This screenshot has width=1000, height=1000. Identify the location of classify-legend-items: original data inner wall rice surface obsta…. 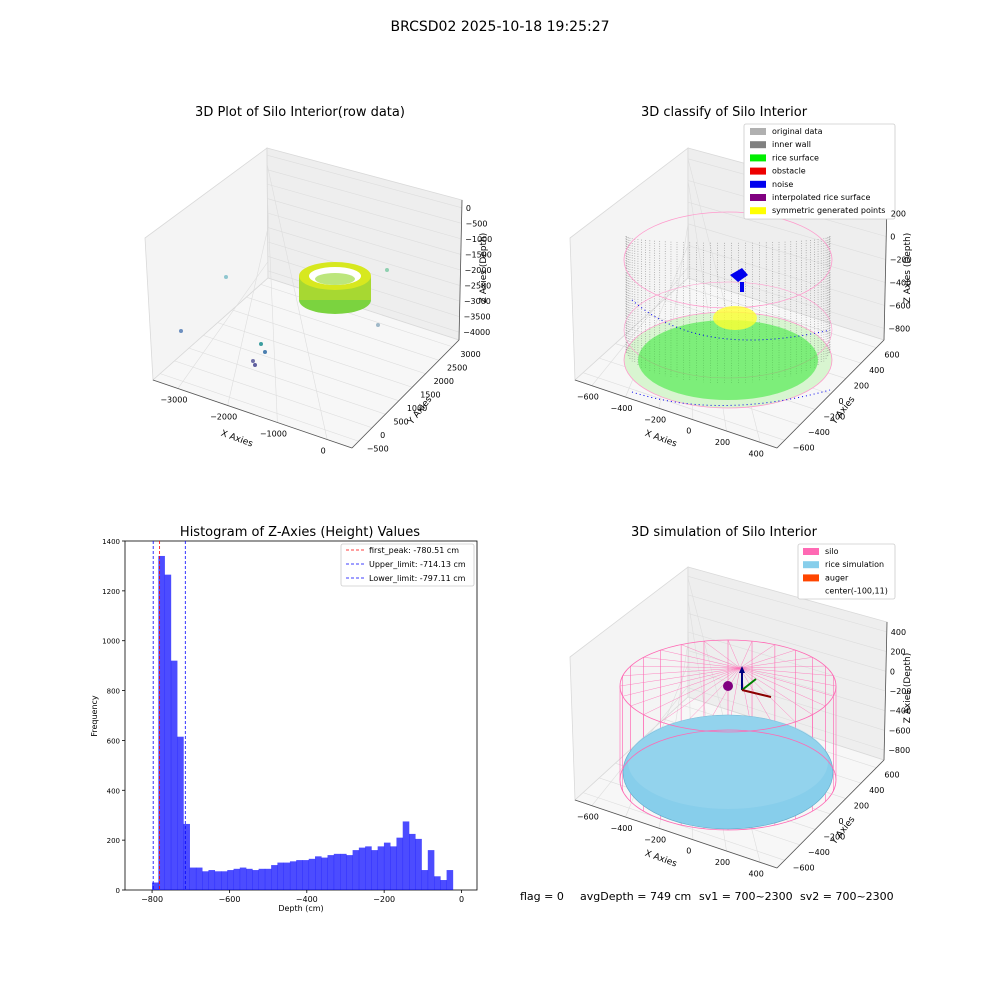
(817, 171).